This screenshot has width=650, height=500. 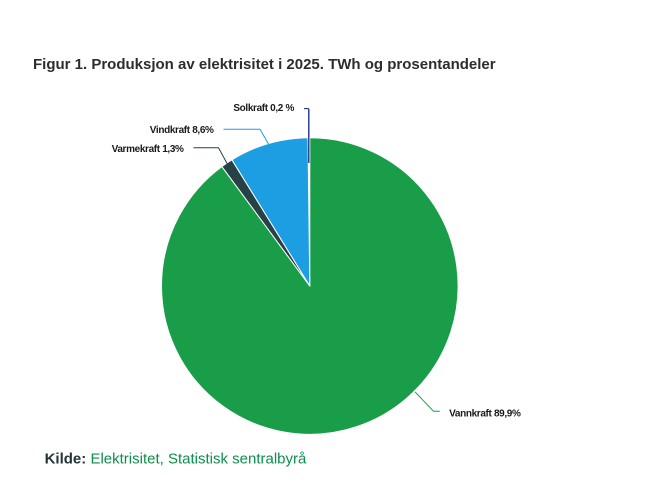 I want to click on svg-text: Solkraft 0,2 %, so click(x=263, y=108).